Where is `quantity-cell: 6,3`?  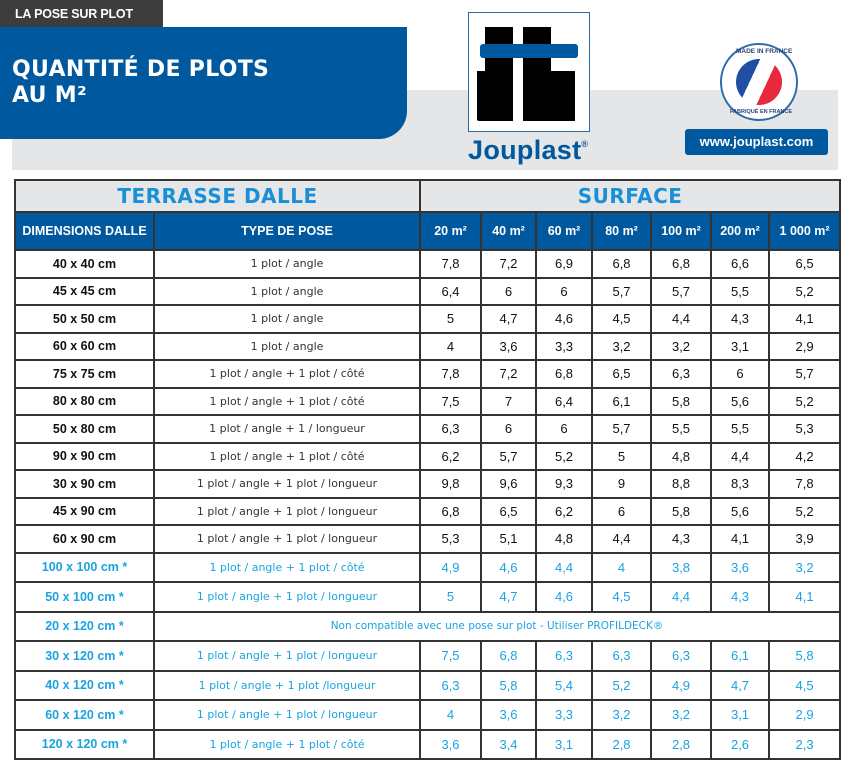 quantity-cell: 6,3 is located at coordinates (564, 656).